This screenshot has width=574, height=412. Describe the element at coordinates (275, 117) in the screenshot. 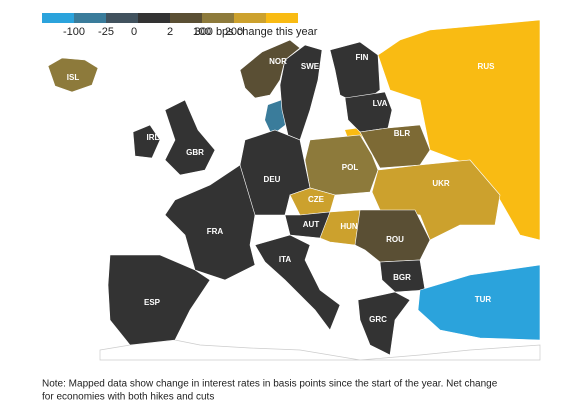

I see `denmark` at that location.